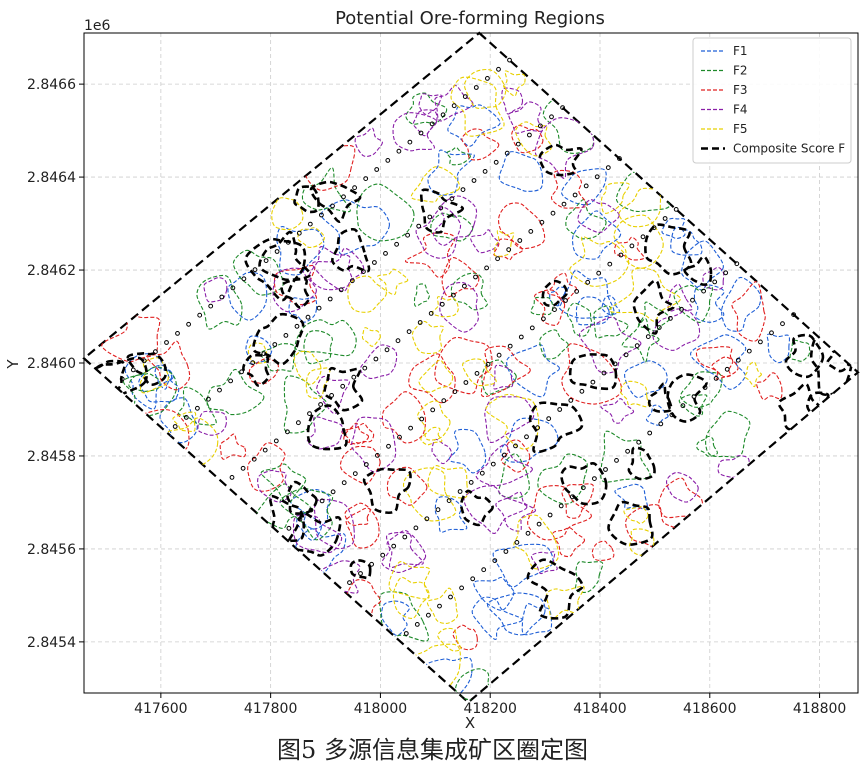 The width and height of the screenshot is (865, 765). I want to click on x-tick-label: 417600, so click(160, 709).